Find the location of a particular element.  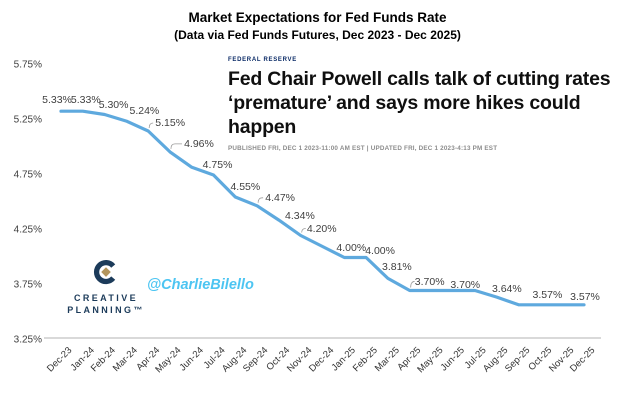

logo-text-planning: PLANNING™ is located at coordinates (106, 310).